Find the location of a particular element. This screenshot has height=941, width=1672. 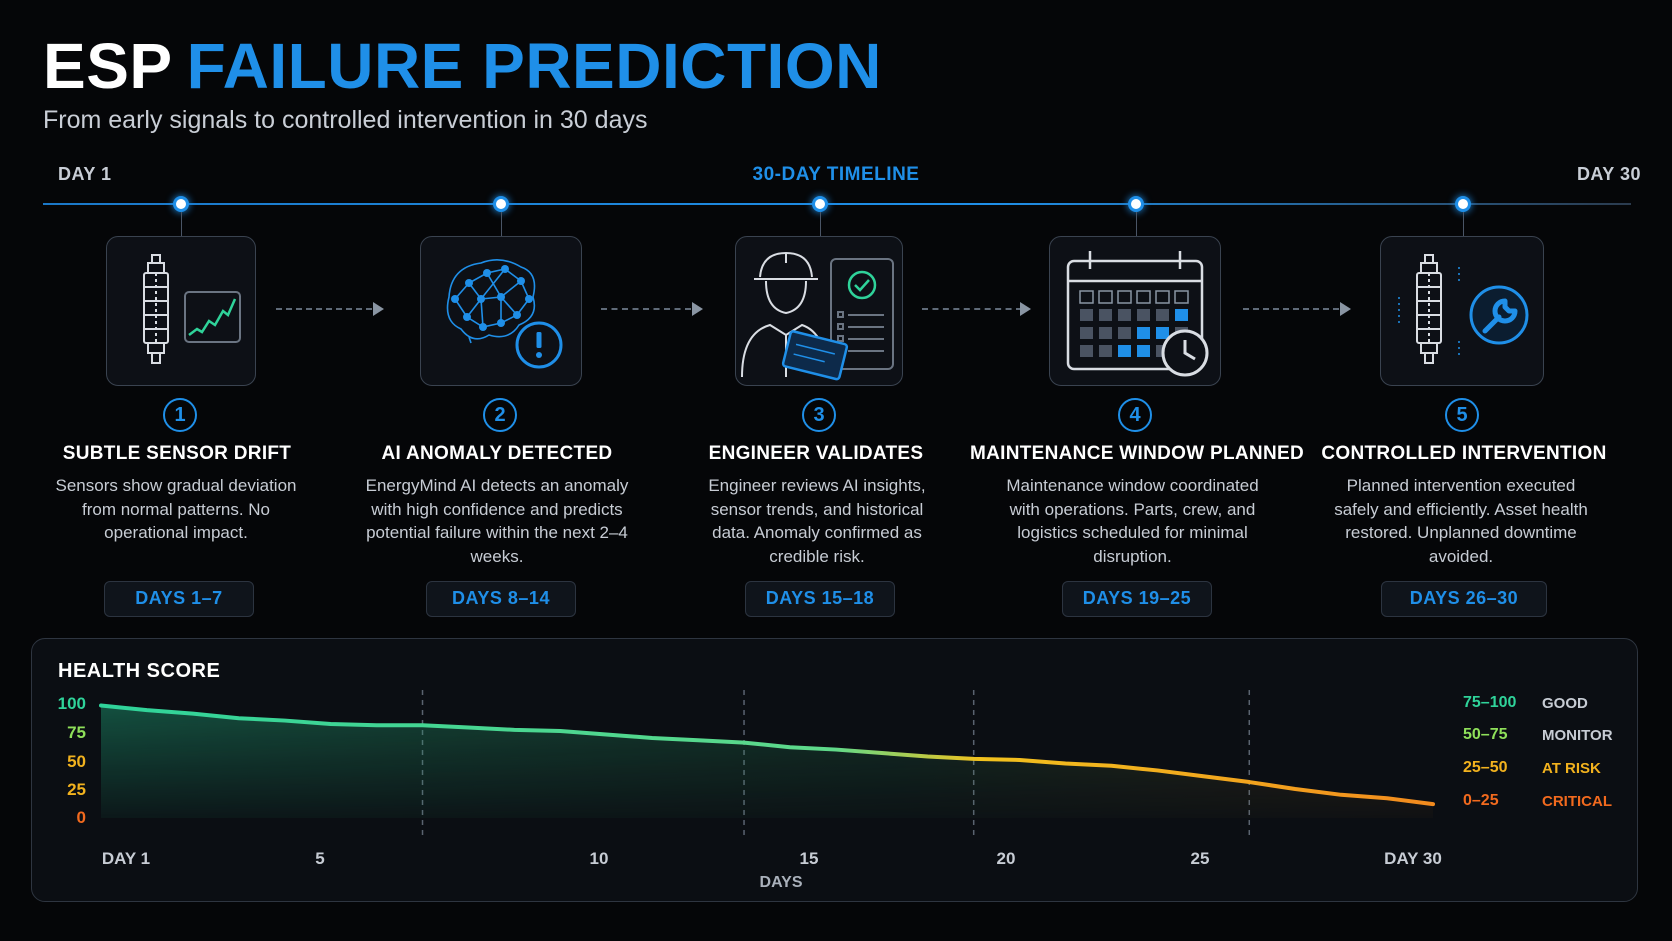

timeline-start-label: DAY 1 is located at coordinates (85, 174).